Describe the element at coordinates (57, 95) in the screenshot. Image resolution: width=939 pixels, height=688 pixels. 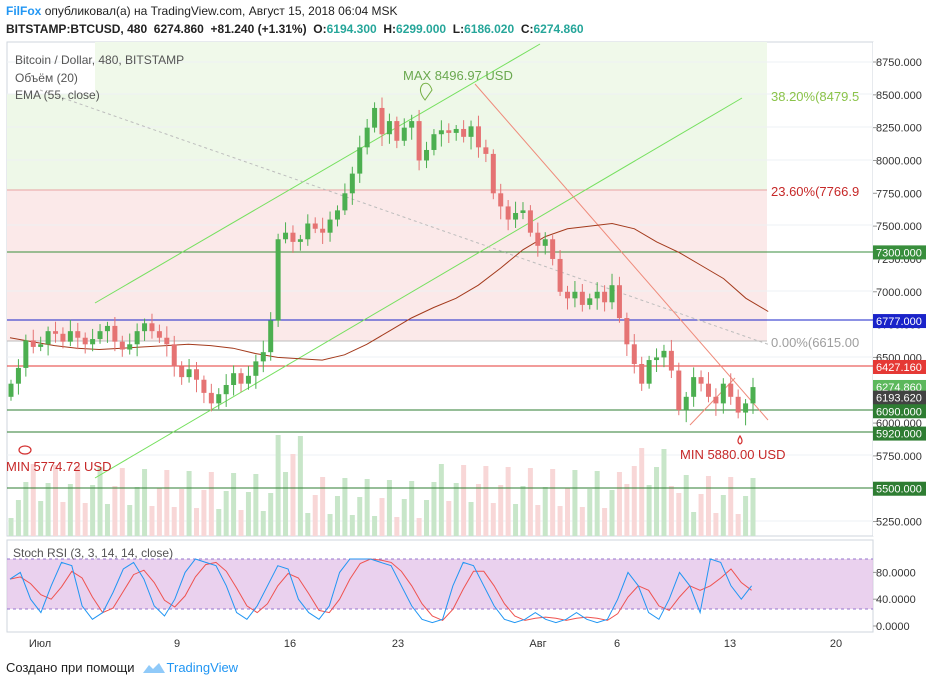
I see `legend-ema: EMA (55, close)` at that location.